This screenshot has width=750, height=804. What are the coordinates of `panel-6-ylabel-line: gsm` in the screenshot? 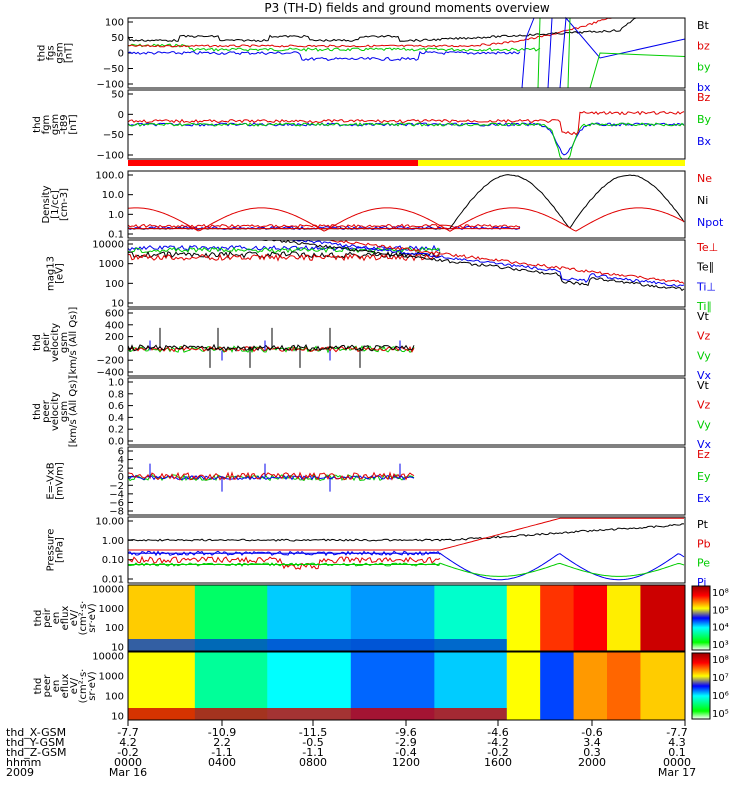 It's located at (64, 411).